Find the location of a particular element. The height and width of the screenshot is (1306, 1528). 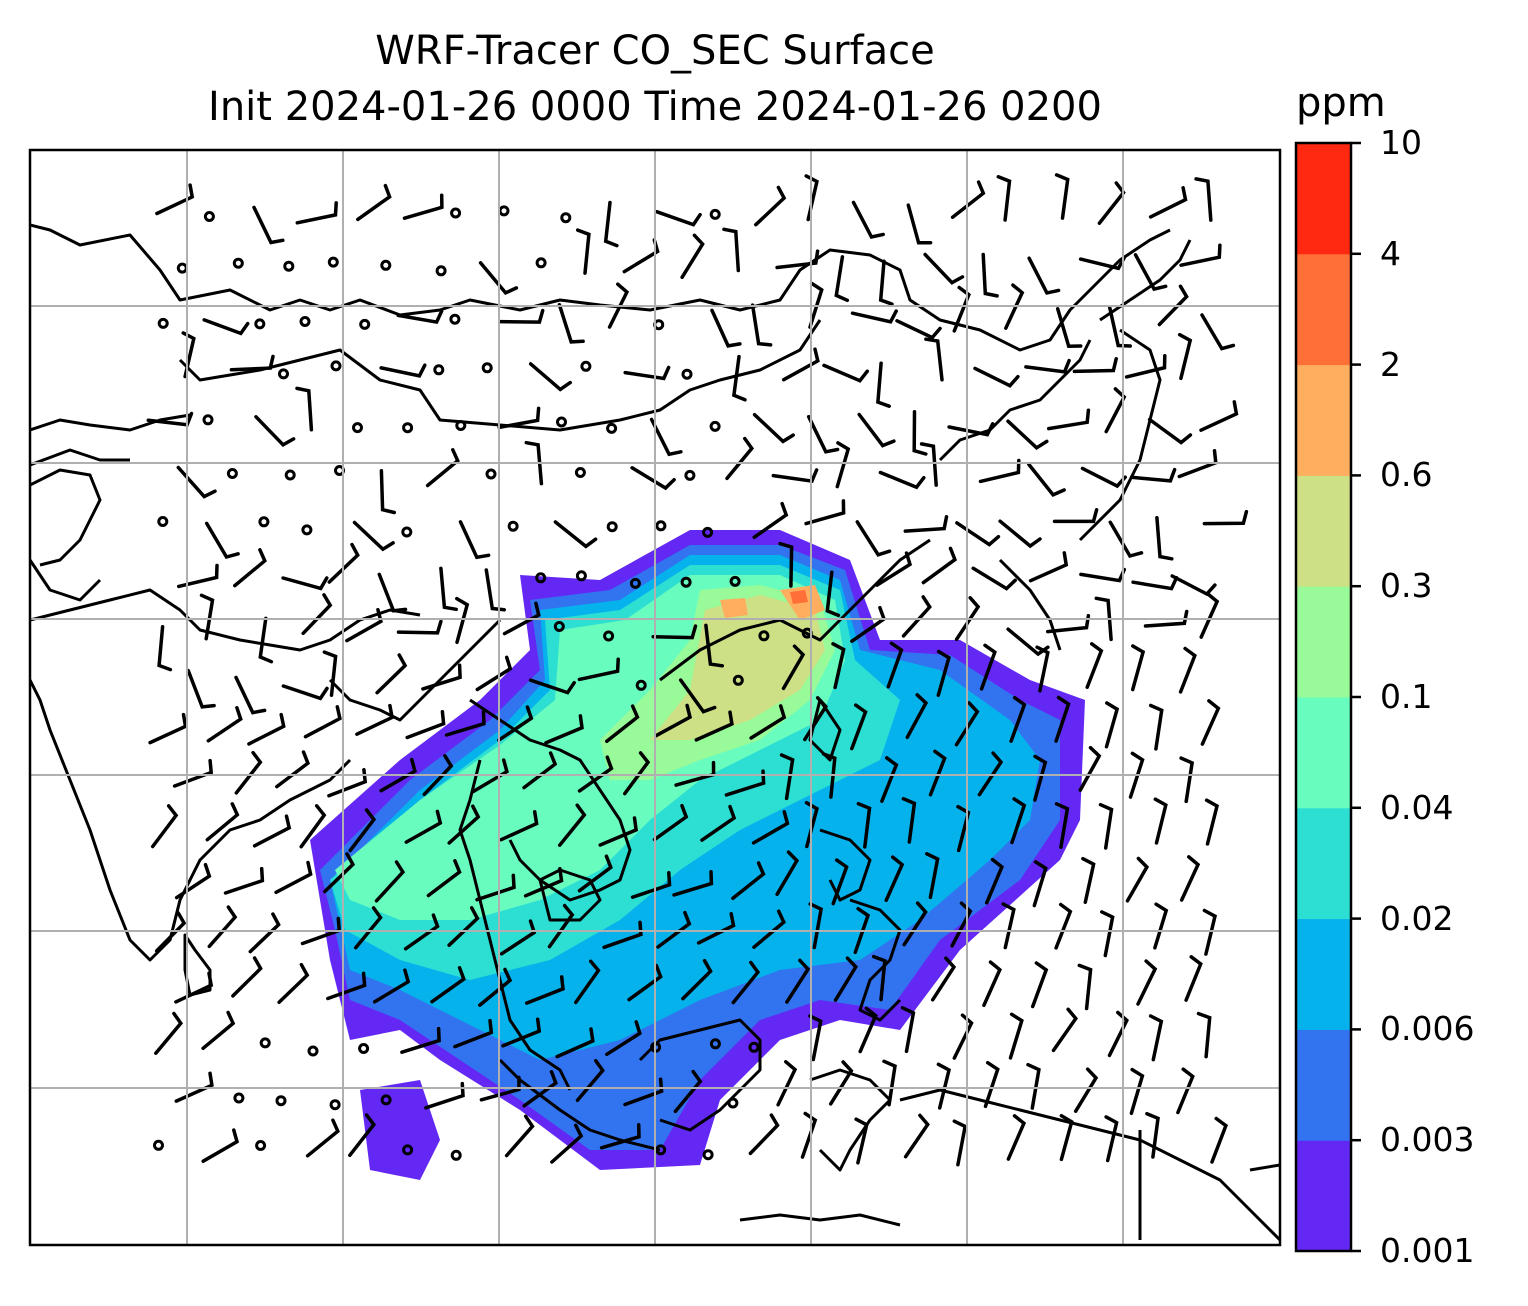

colorbar-tick-label: 0.02 is located at coordinates (1417, 918).